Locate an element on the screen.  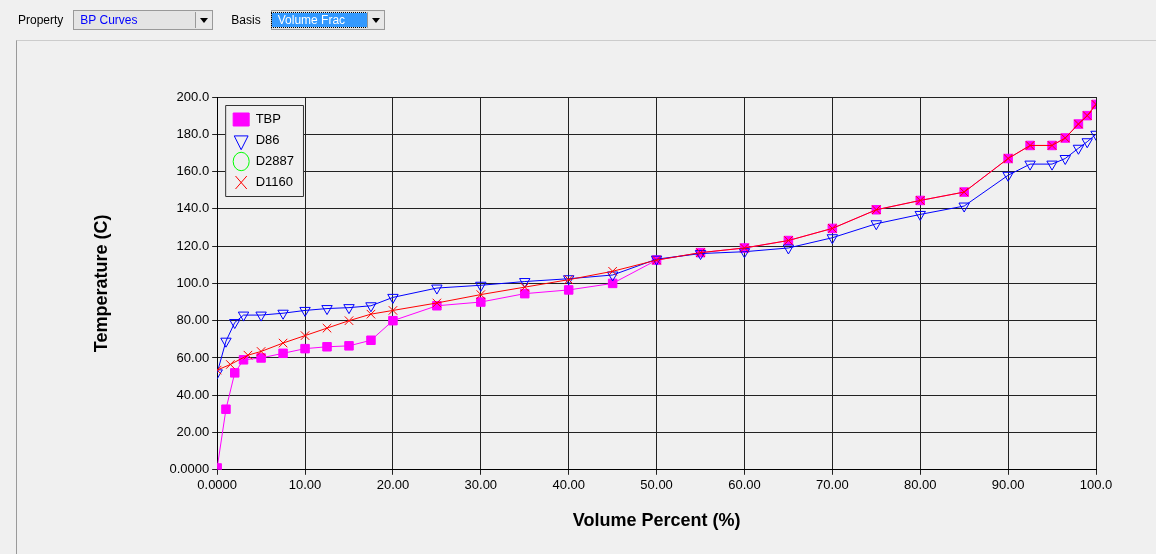
text: Basis is located at coordinates (246, 20).